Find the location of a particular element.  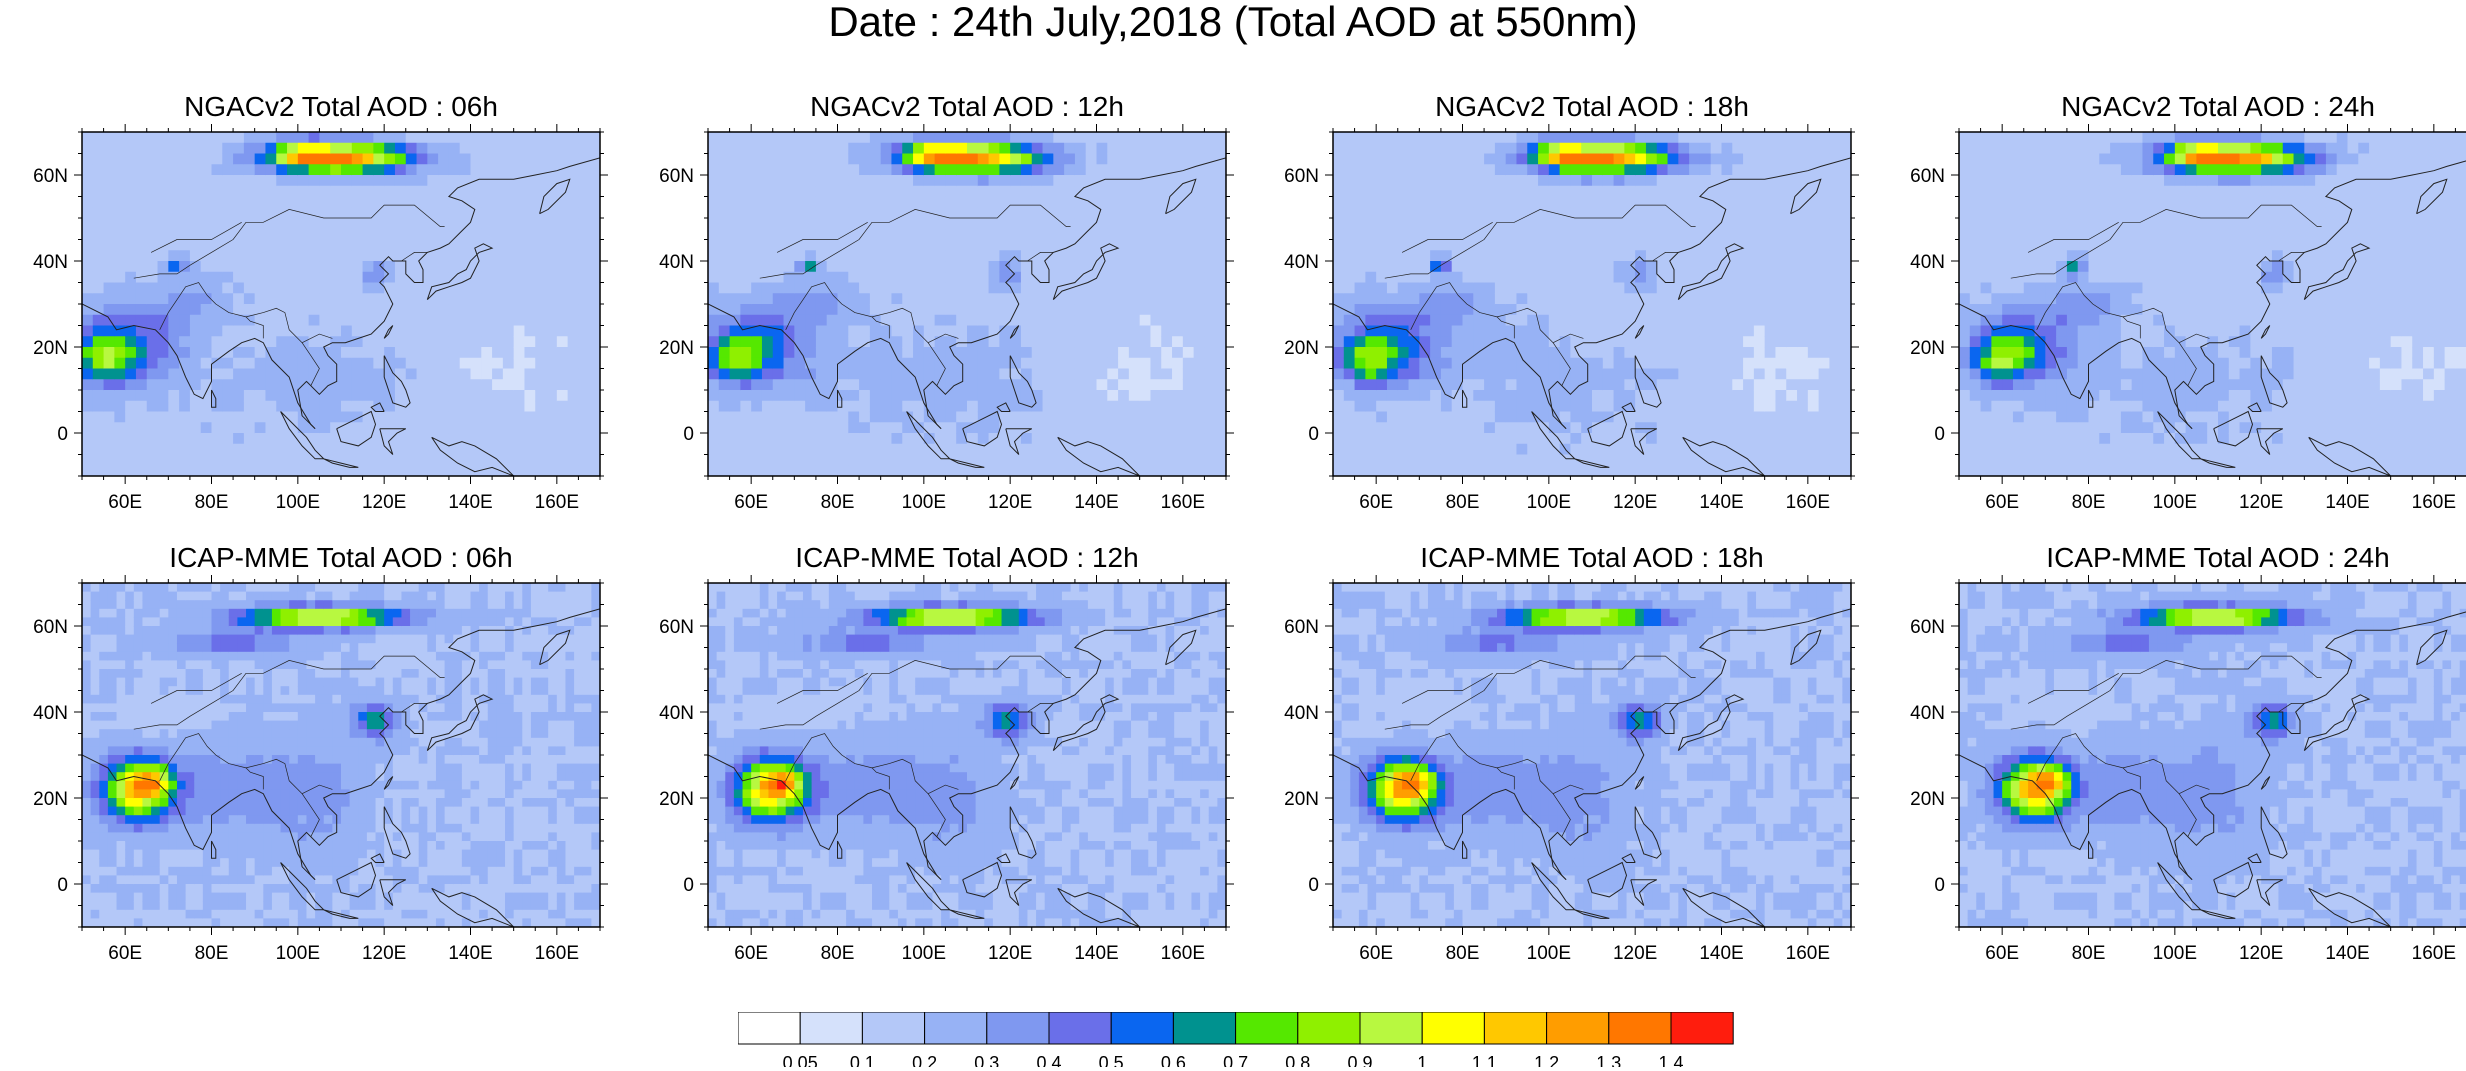

aod-field is located at coordinates (1592, 304).